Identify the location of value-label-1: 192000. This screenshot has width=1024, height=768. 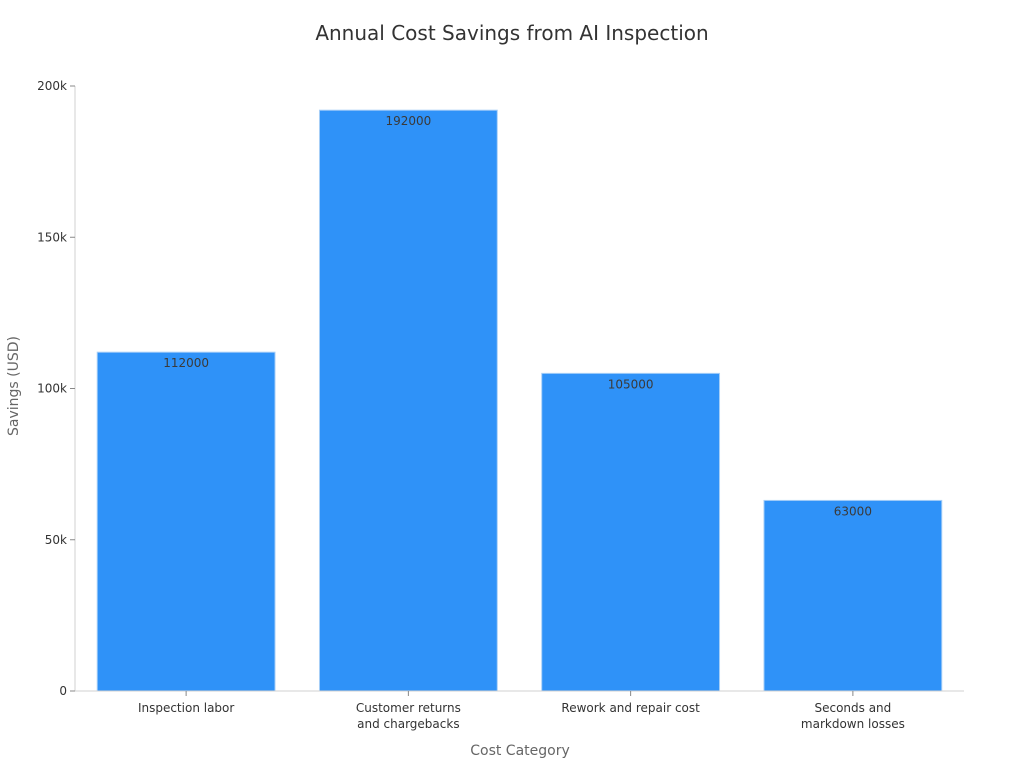
(408, 121).